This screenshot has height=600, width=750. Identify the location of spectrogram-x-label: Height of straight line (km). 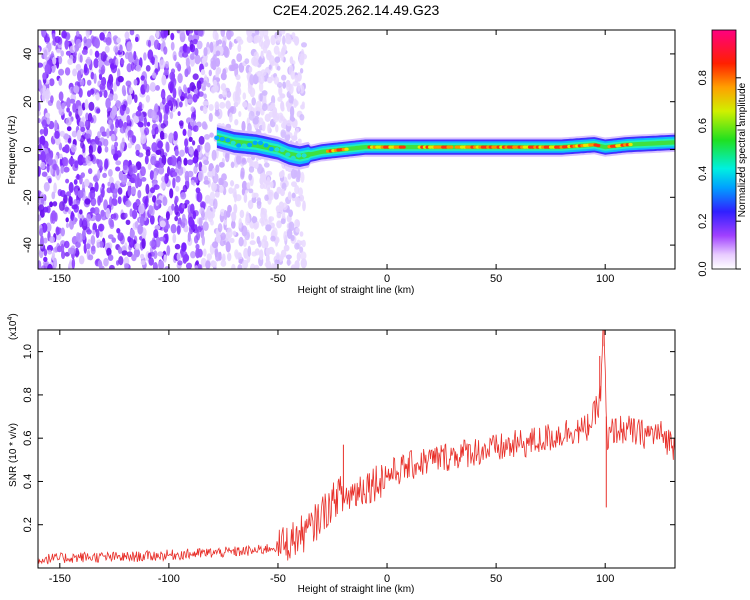
(356, 290).